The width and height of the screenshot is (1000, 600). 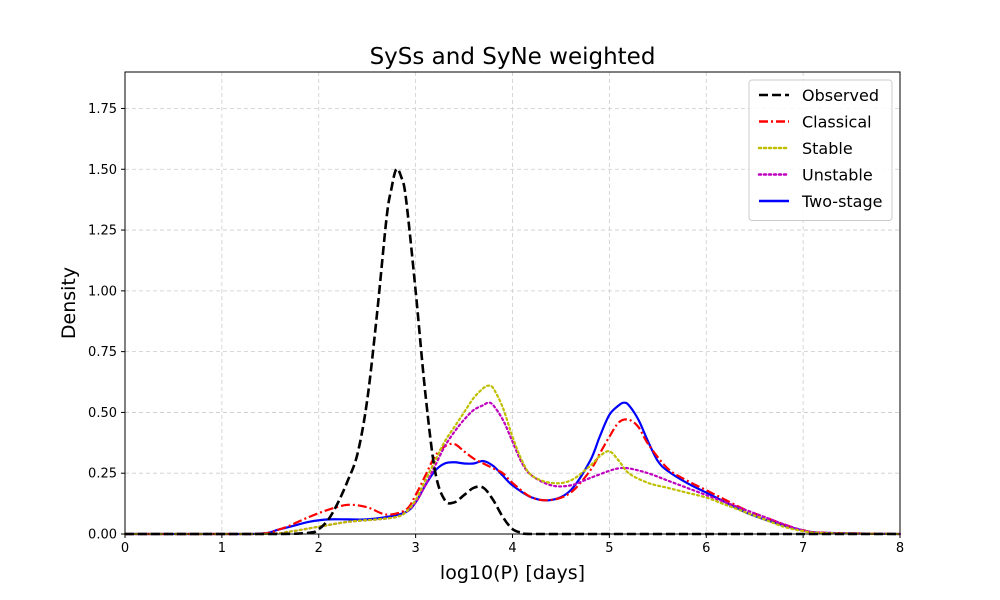 I want to click on y-tick-label: 1.50, so click(x=102, y=170).